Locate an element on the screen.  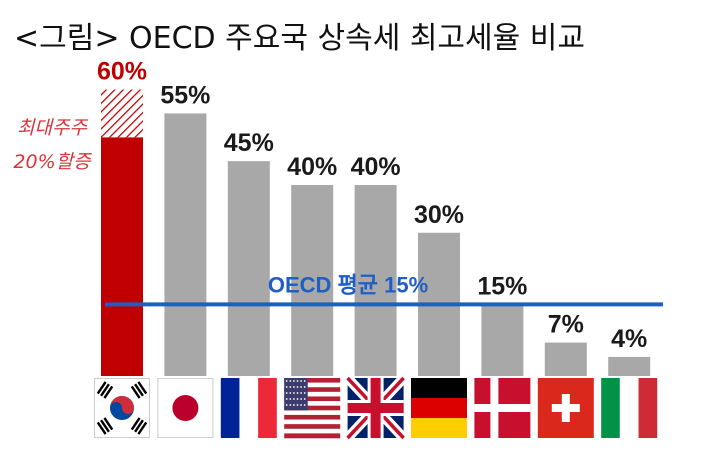
oecd-average-label: OECD 평균 15% is located at coordinates (348, 284).